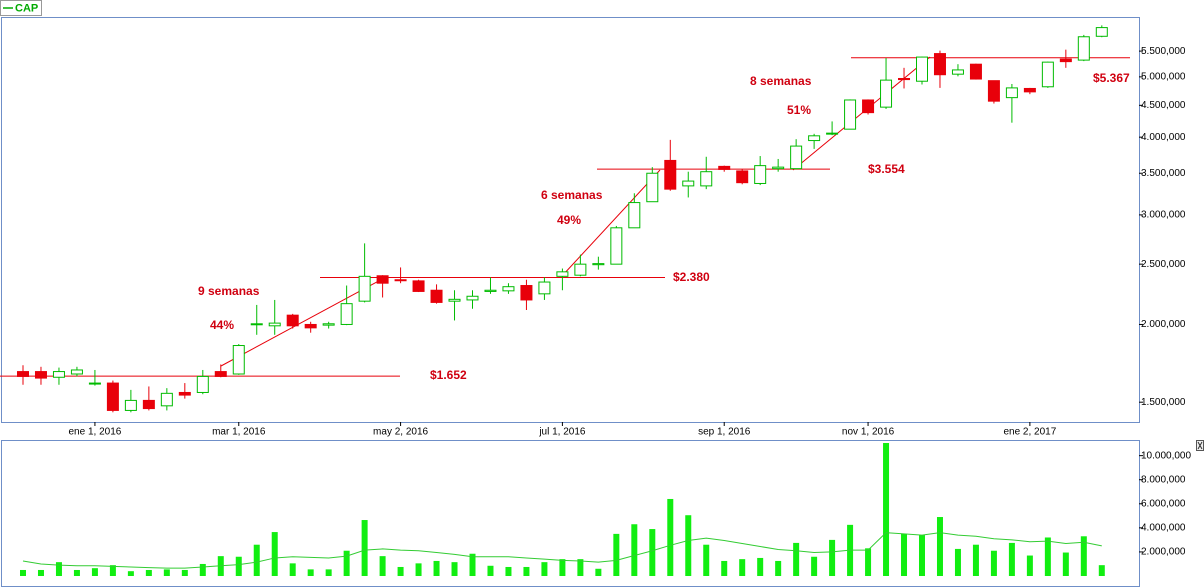 This screenshot has width=1204, height=588. Describe the element at coordinates (222, 325) in the screenshot. I see `annotation: 44%` at that location.